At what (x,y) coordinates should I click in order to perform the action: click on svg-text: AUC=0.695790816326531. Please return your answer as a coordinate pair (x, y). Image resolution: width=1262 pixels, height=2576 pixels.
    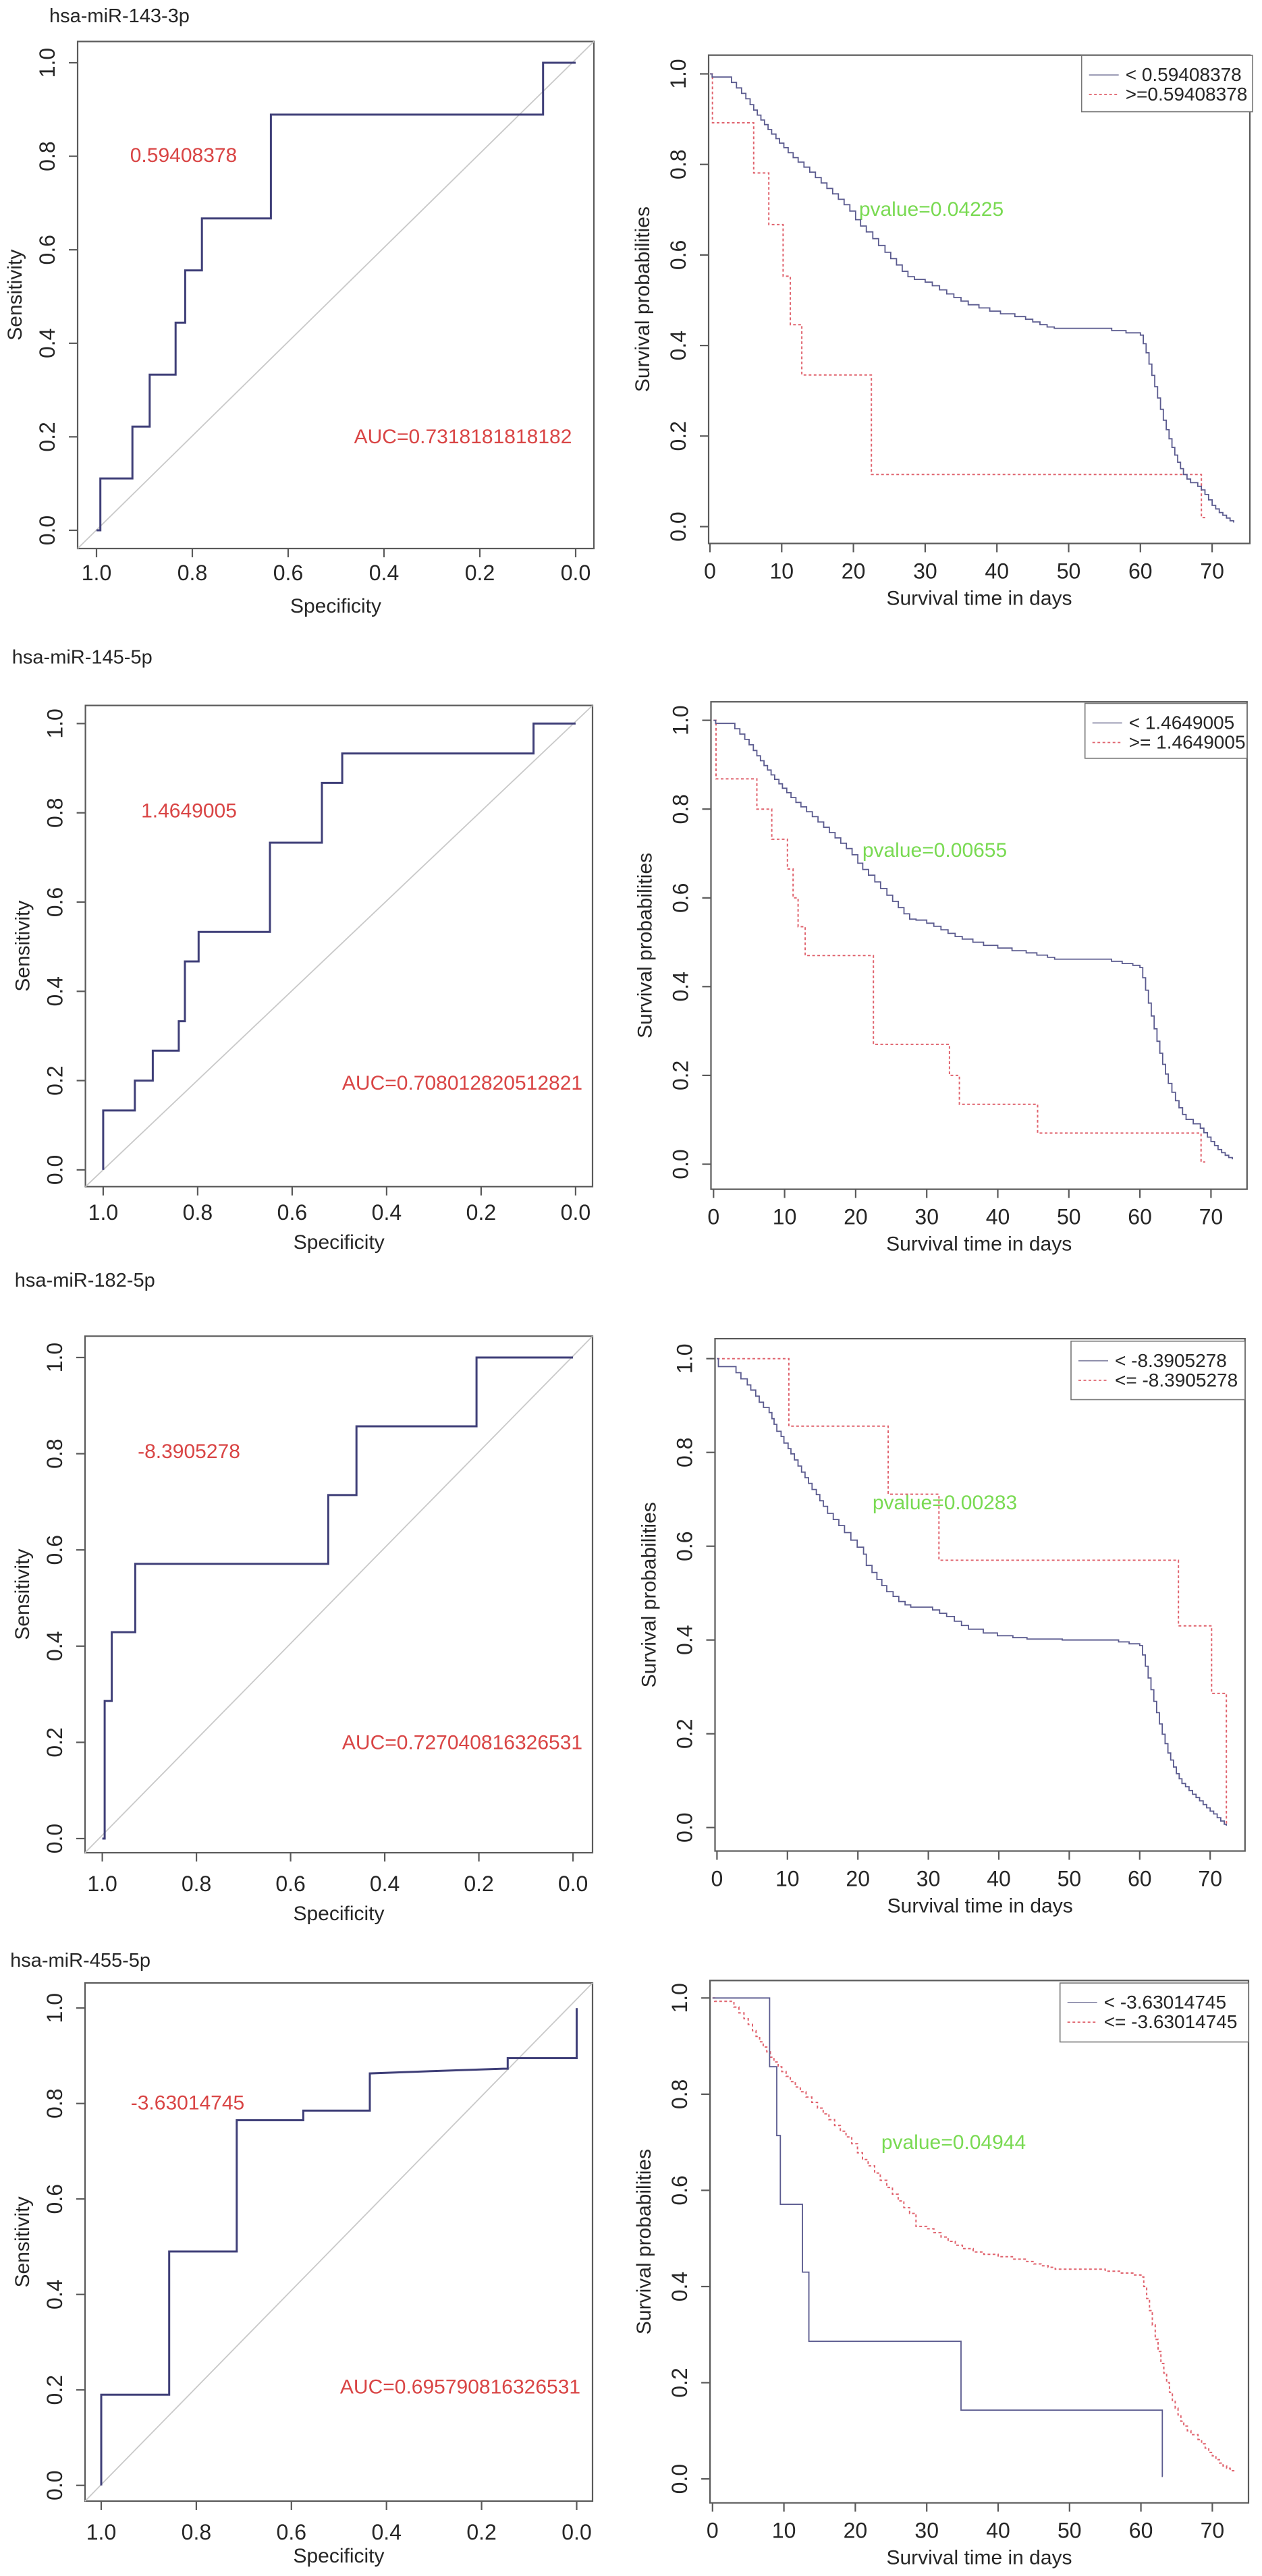
    Looking at the image, I should click on (460, 2387).